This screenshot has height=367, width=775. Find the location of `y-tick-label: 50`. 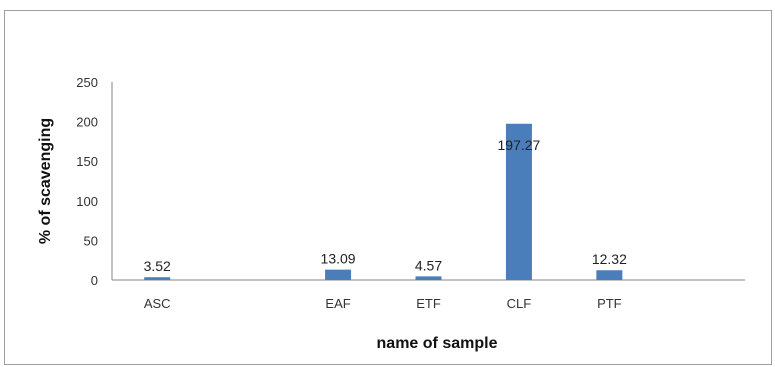

y-tick-label: 50 is located at coordinates (91, 240).